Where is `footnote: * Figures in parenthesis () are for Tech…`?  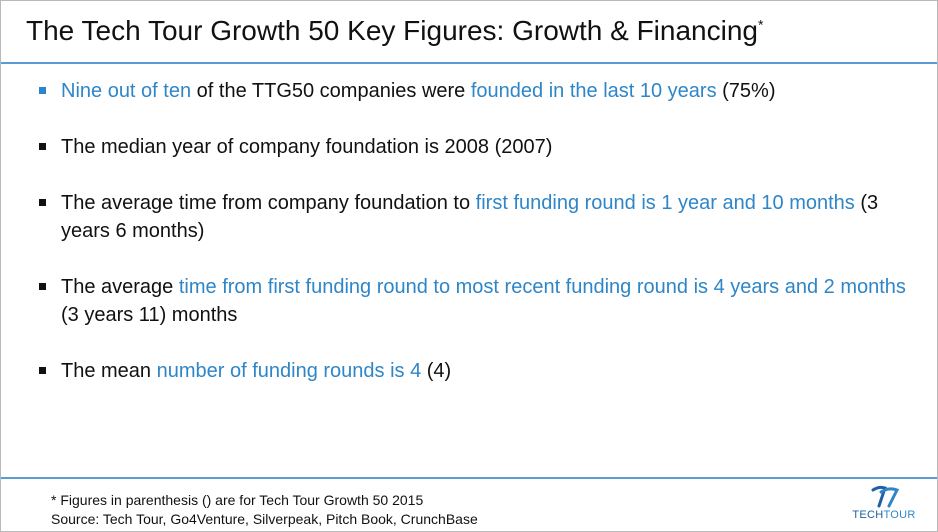 footnote: * Figures in parenthesis () are for Tech… is located at coordinates (264, 510).